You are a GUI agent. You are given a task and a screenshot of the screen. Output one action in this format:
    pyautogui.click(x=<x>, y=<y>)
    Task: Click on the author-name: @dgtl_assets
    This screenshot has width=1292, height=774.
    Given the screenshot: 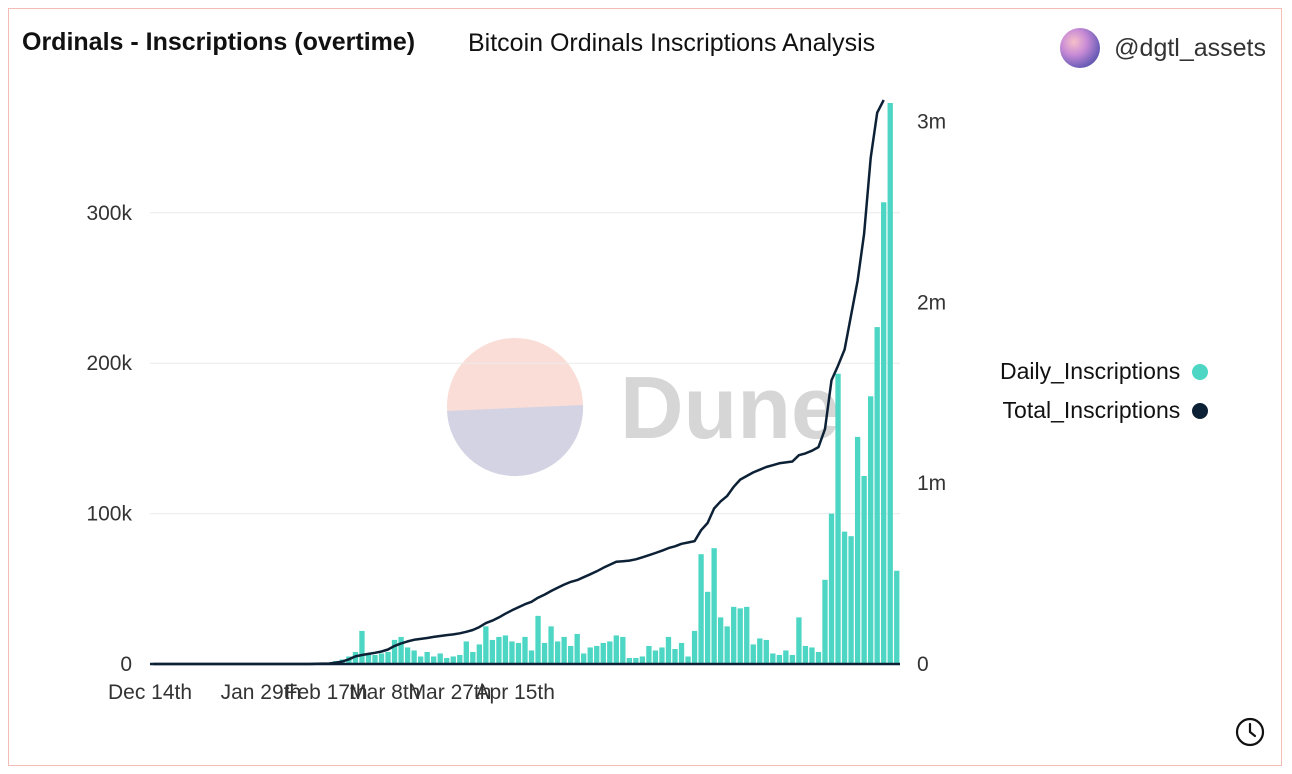 What is the action you would take?
    pyautogui.click(x=1190, y=47)
    